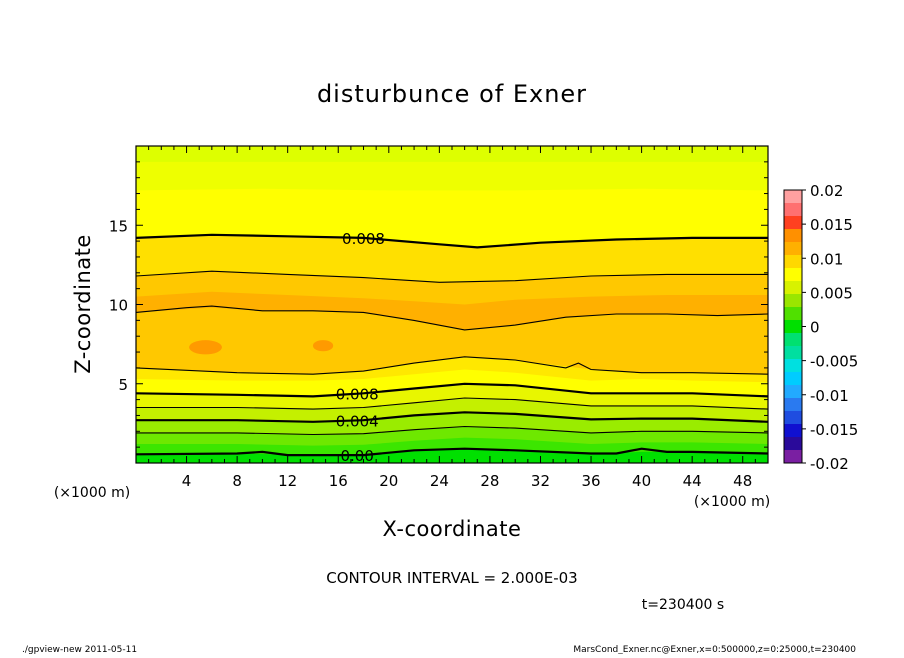 The image size is (904, 658). I want to click on contour-label: 0.004, so click(357, 421).